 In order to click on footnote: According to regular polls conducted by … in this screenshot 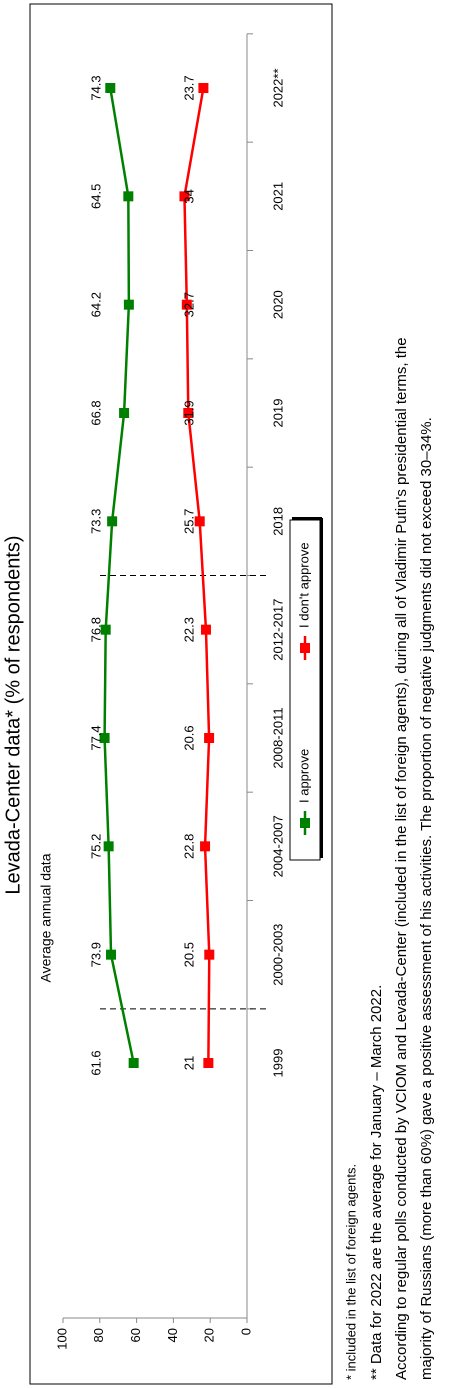, I will do `click(401, 858)`.